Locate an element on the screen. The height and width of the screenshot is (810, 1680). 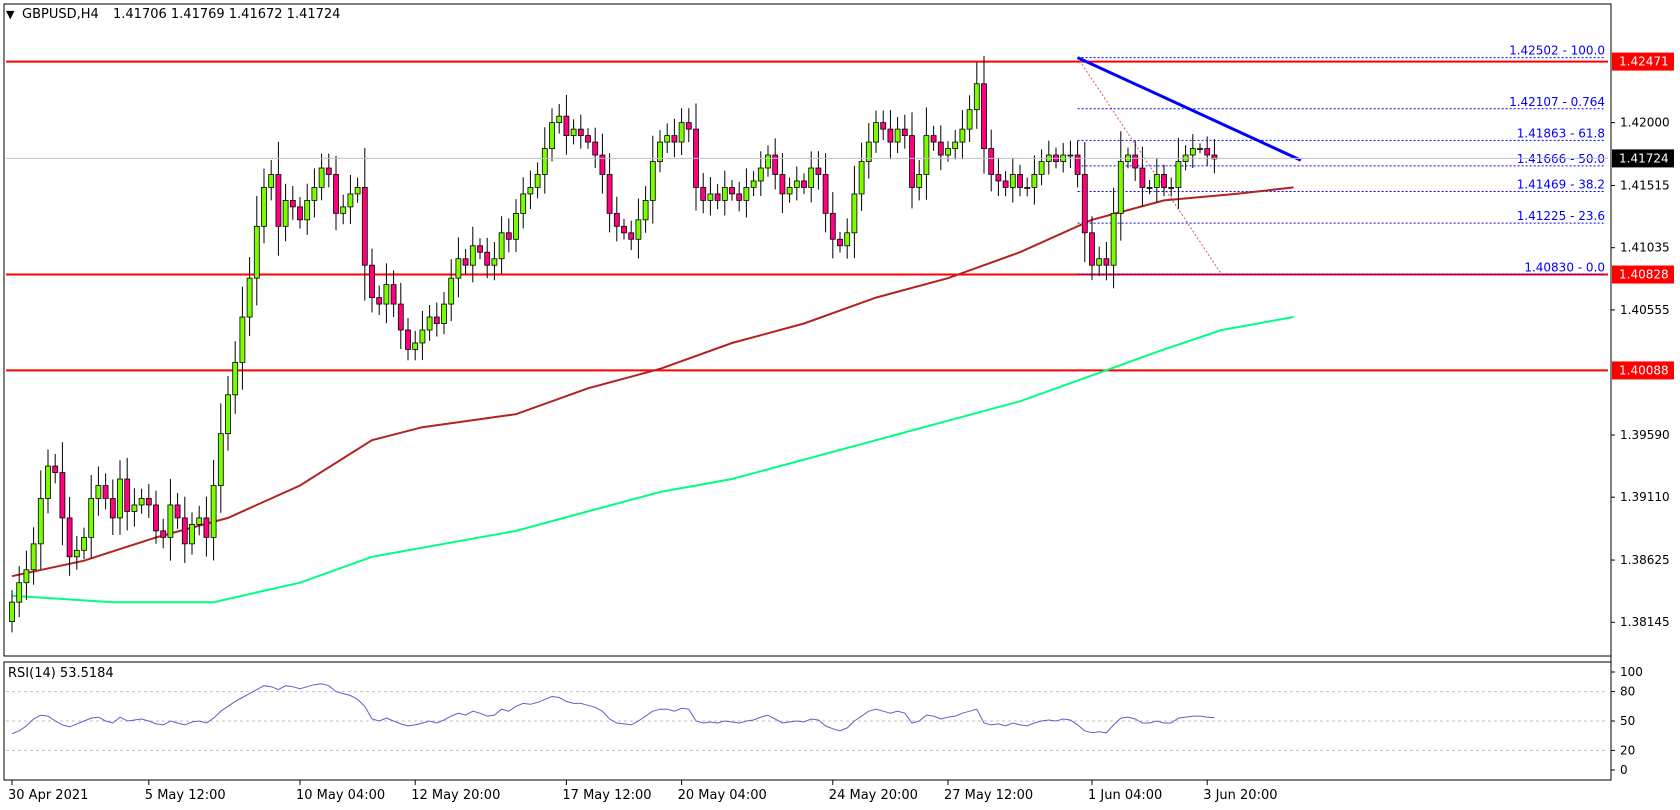
price-tick-label: 1.38625 is located at coordinates (1645, 560).